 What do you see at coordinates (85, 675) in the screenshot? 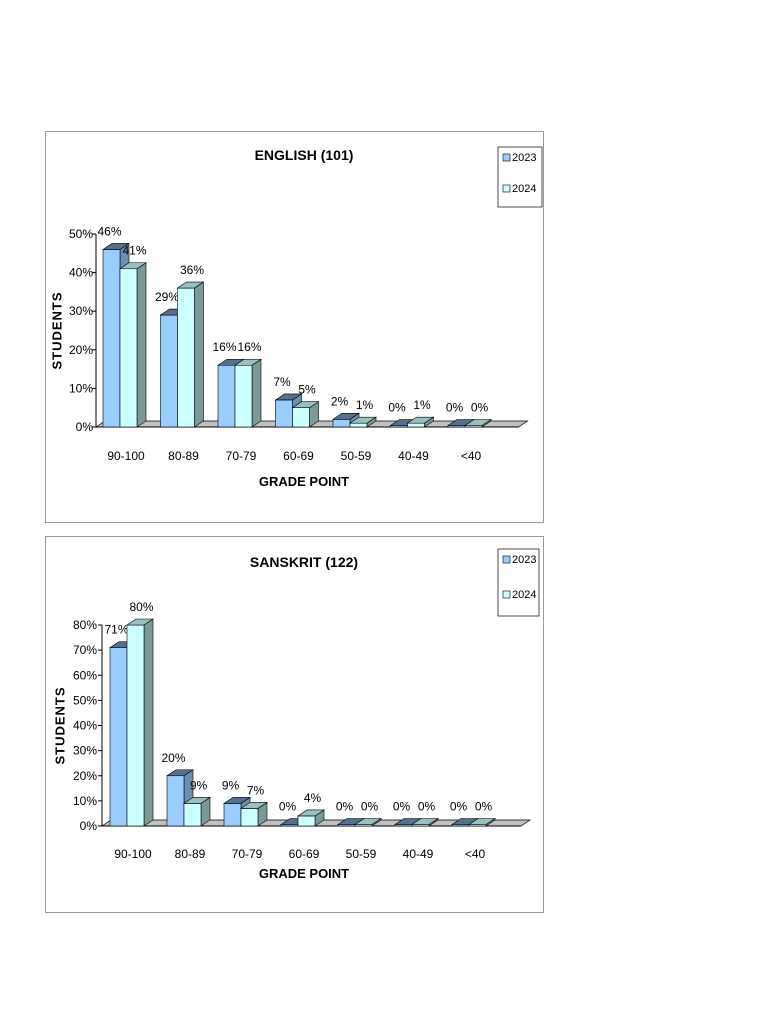
I see `y-tick-label: 60%` at bounding box center [85, 675].